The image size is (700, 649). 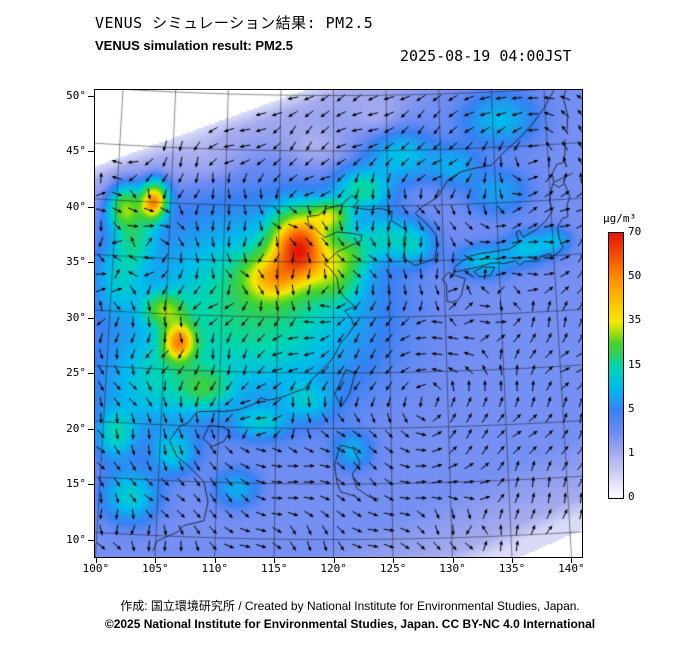 What do you see at coordinates (274, 568) in the screenshot?
I see `lon-tick-label: 115°` at bounding box center [274, 568].